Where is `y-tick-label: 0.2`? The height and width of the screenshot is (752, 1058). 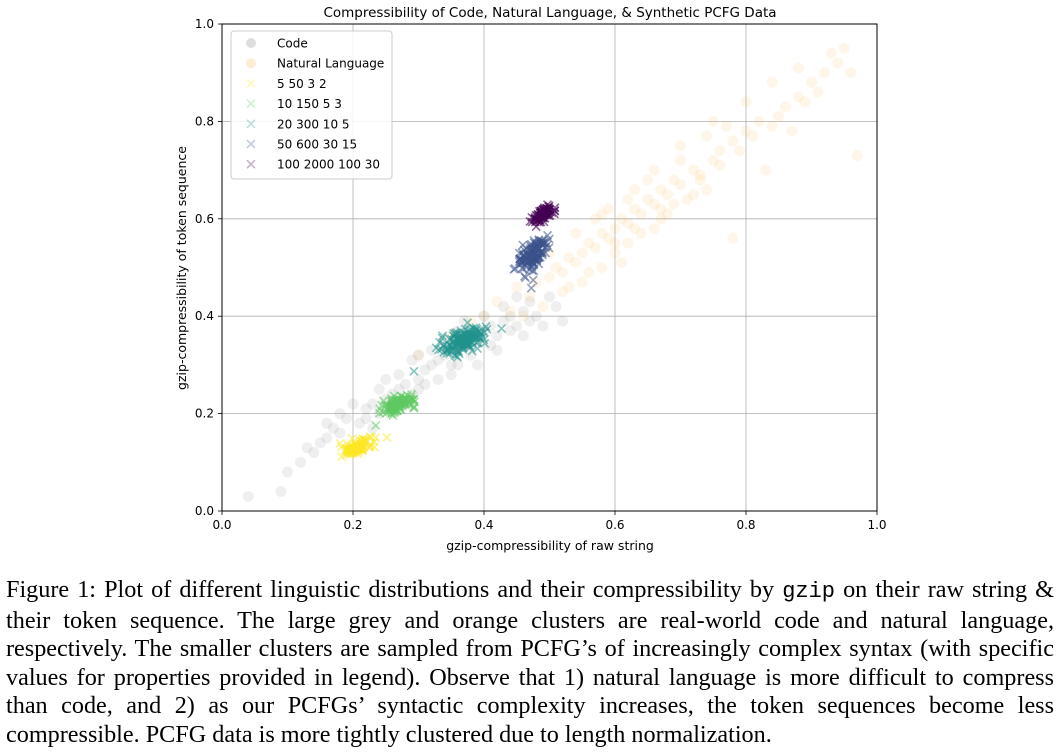
y-tick-label: 0.2 is located at coordinates (204, 414).